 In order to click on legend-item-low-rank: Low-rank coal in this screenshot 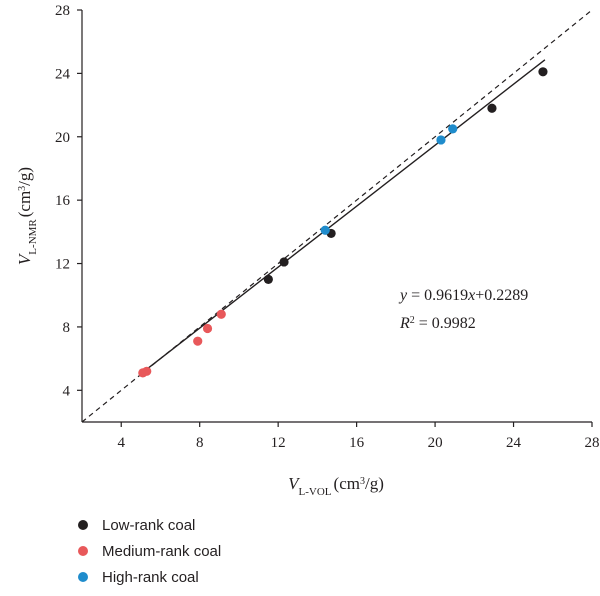, I will do `click(149, 525)`.